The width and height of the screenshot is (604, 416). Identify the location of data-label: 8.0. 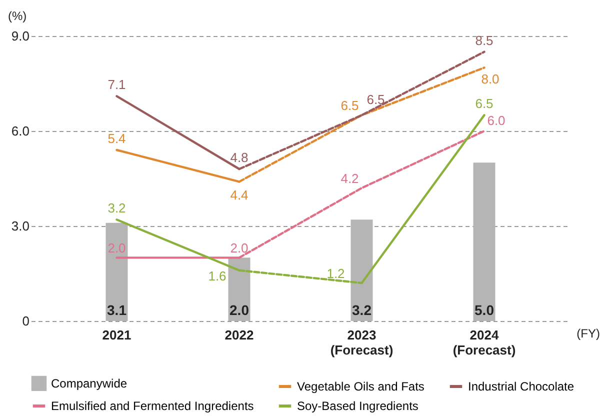
(490, 79).